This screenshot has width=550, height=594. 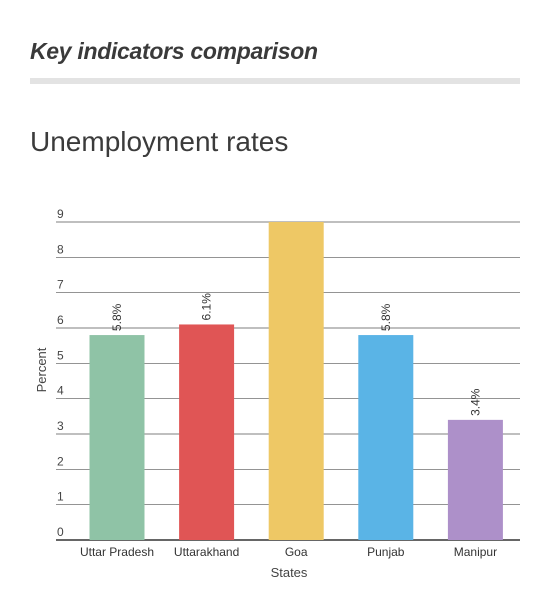 I want to click on y-tick-label: 5, so click(x=60, y=355).